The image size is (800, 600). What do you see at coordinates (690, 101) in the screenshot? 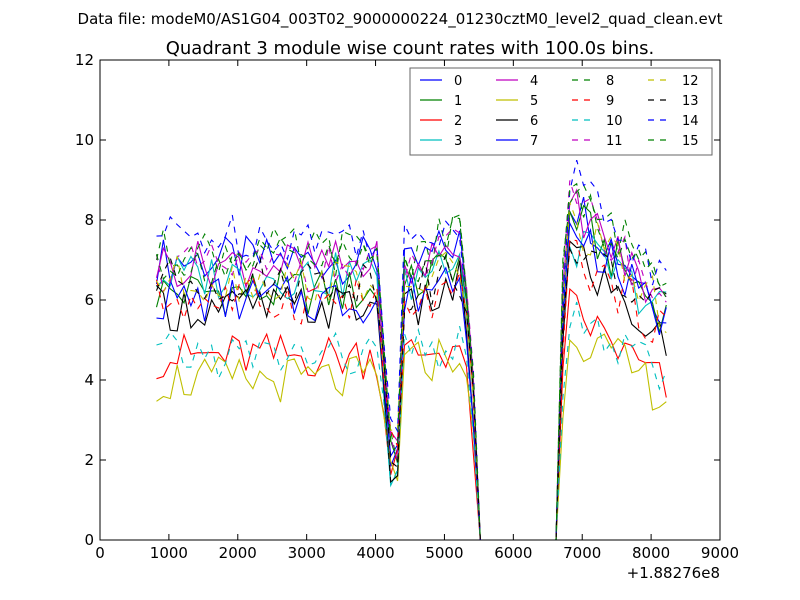
I see `legend-label-13: 13` at bounding box center [690, 101].